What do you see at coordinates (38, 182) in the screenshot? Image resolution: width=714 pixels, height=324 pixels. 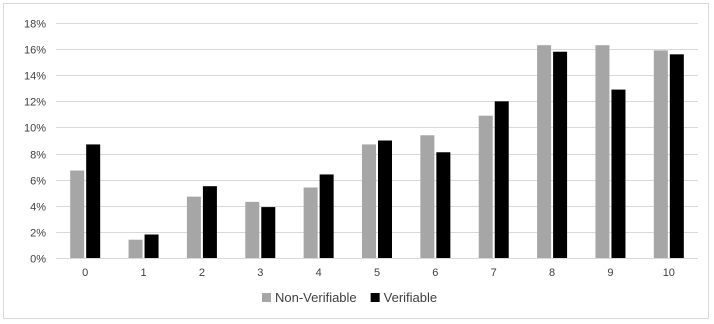 I see `y-tick-label: 6%` at bounding box center [38, 182].